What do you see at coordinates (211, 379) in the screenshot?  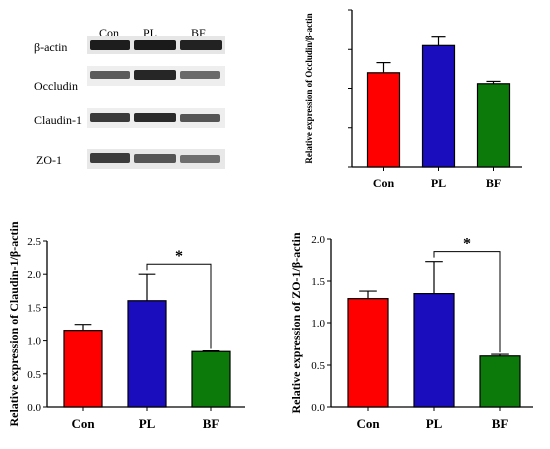 I see `claudin-bar-bf` at bounding box center [211, 379].